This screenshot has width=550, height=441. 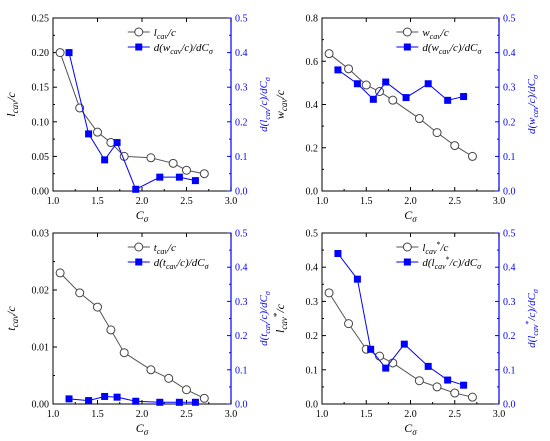 I want to click on y-tick-label: 0.25, so click(x=41, y=19).